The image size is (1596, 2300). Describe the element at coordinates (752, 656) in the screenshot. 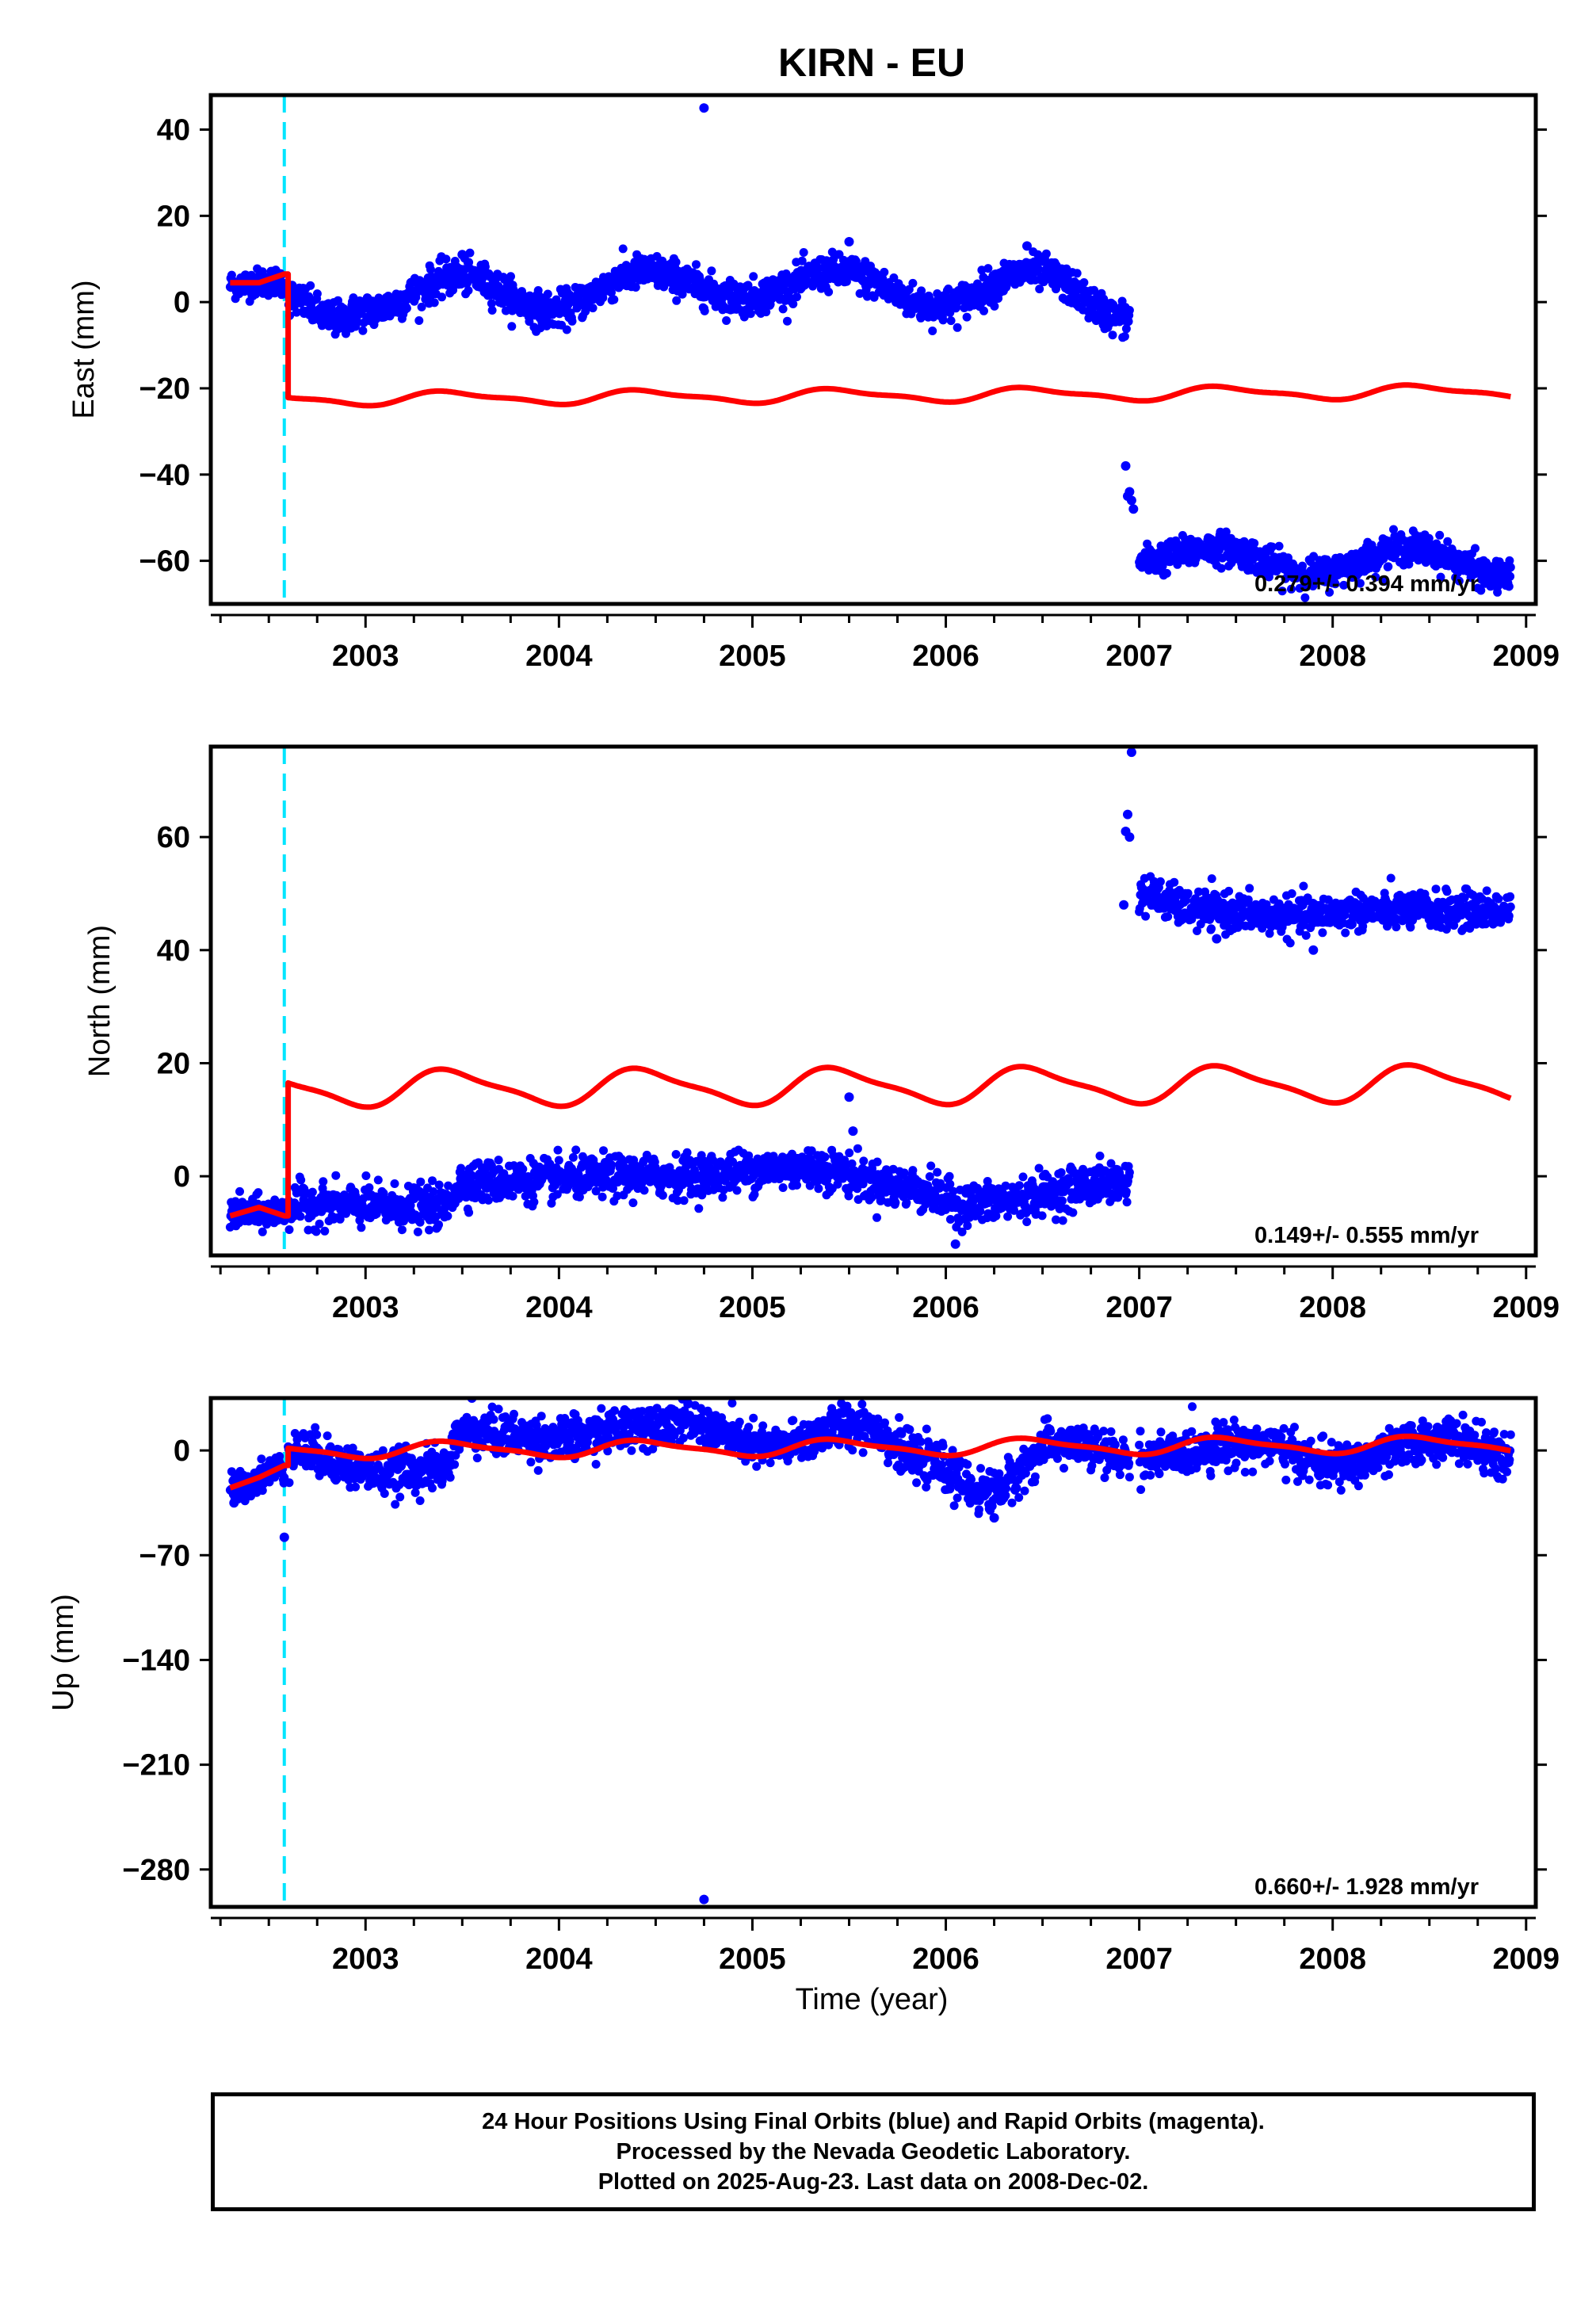

I see `x-tick-label: 2005` at that location.